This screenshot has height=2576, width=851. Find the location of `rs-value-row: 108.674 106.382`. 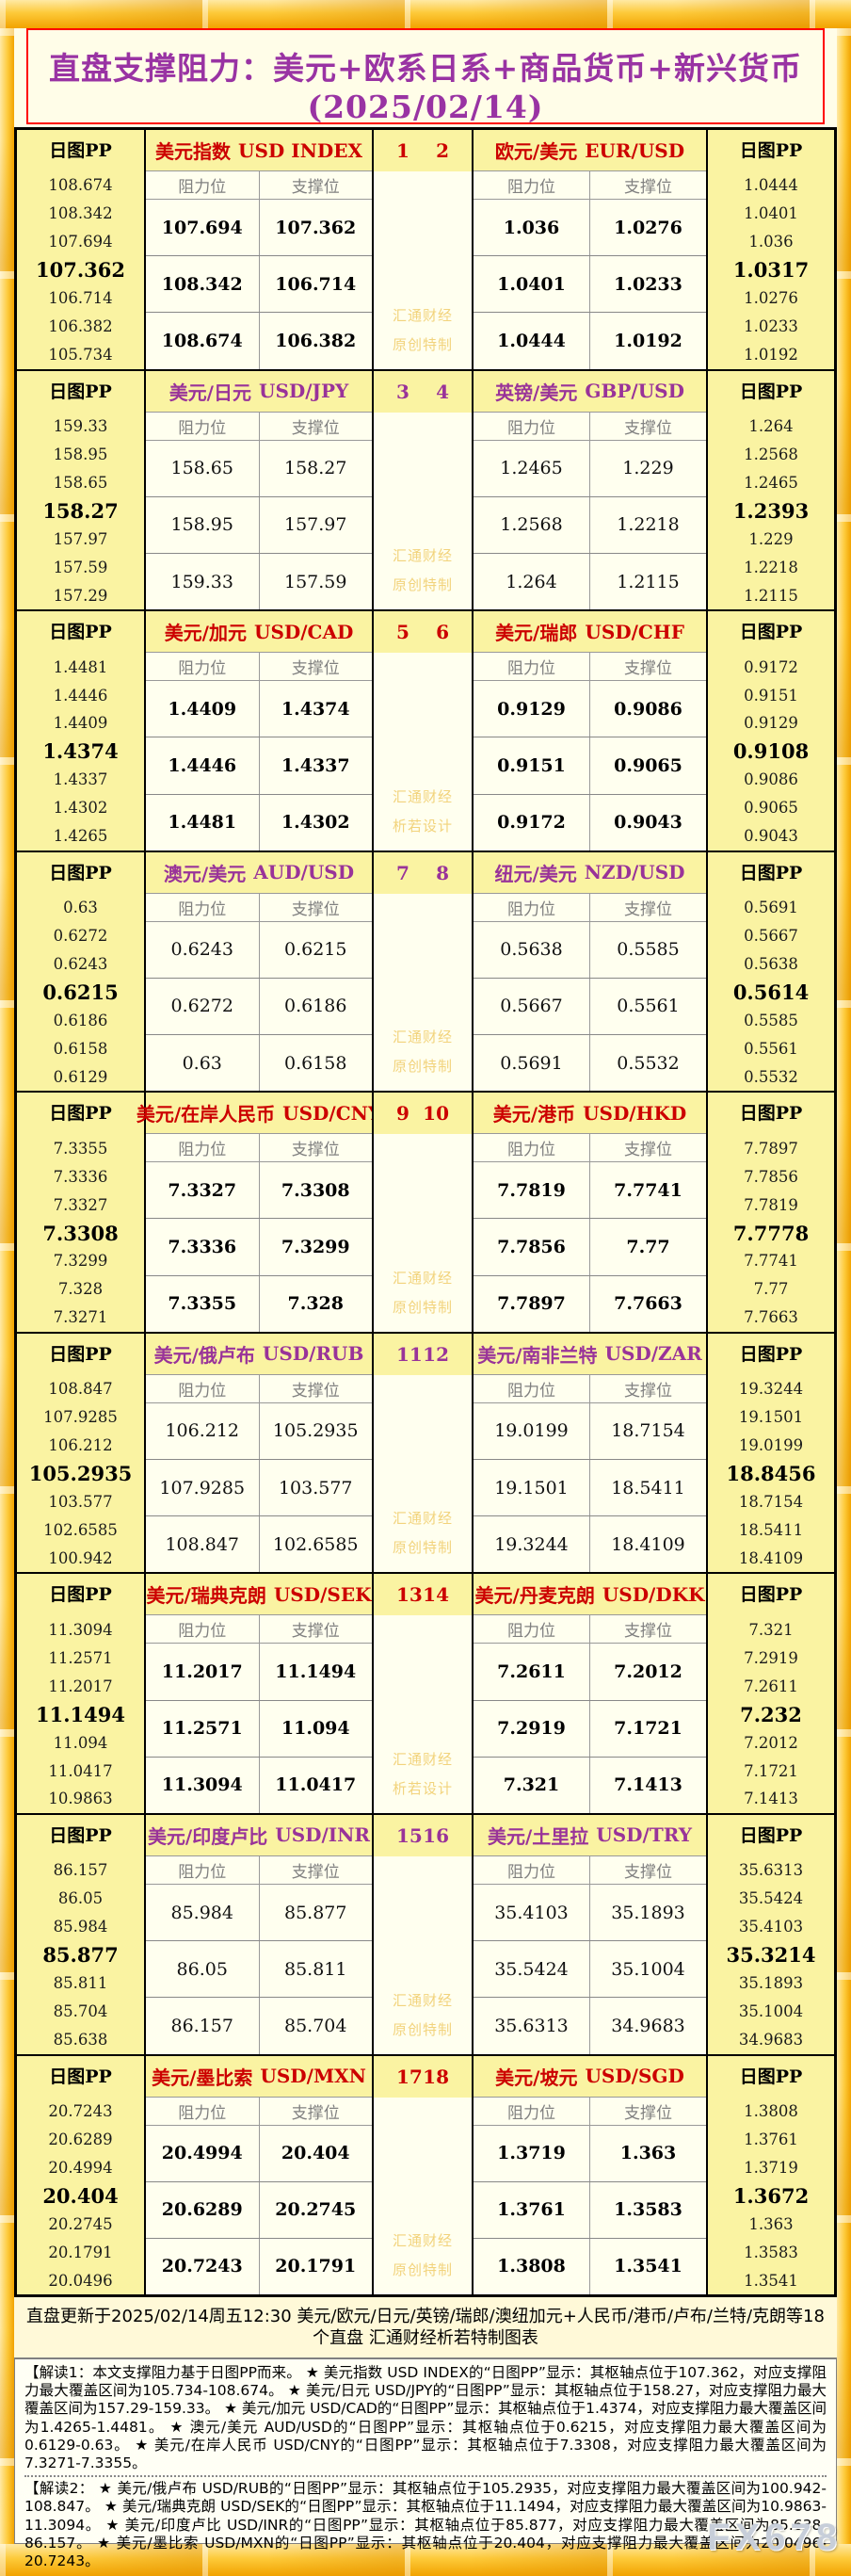

rs-value-row: 108.674 106.382 is located at coordinates (259, 341).